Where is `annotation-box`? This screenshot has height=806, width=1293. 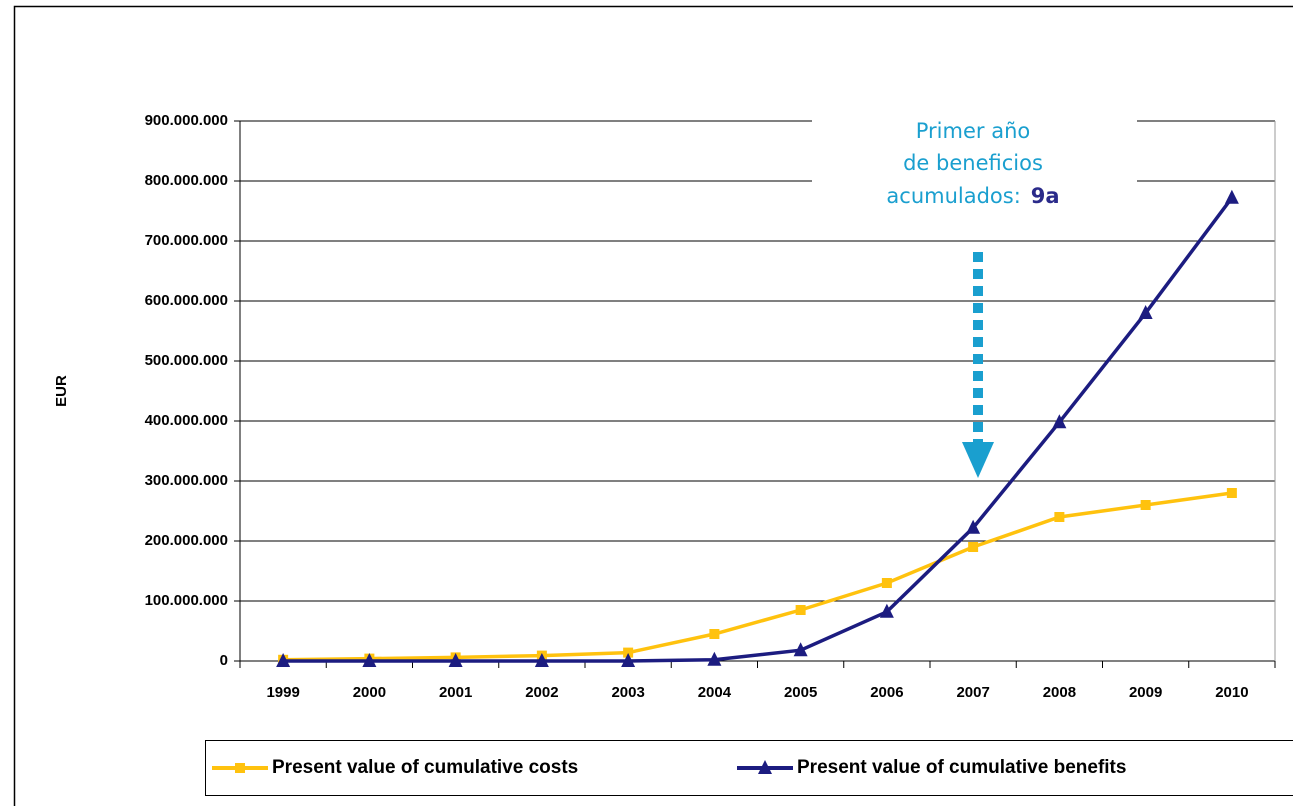
annotation-box is located at coordinates (974, 163).